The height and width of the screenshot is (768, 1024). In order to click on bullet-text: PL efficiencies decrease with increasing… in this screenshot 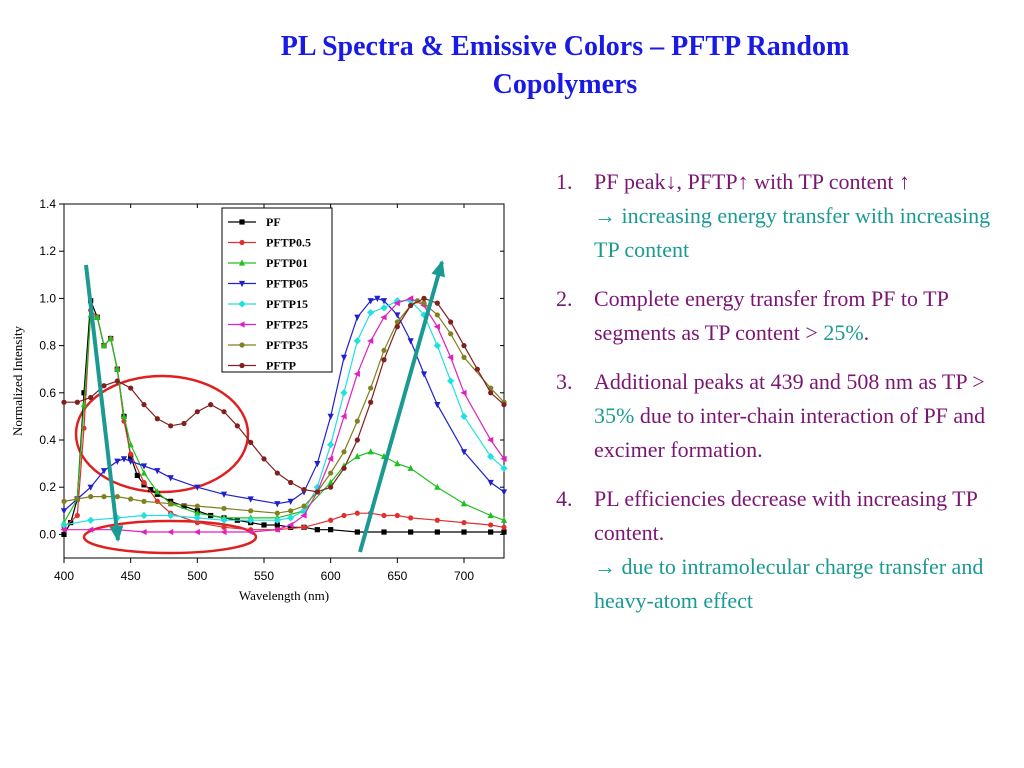, I will do `click(786, 515)`.